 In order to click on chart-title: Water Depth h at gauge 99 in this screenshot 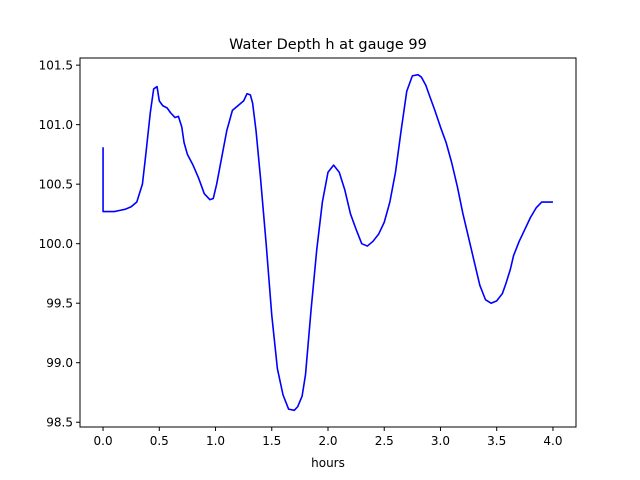, I will do `click(328, 45)`.